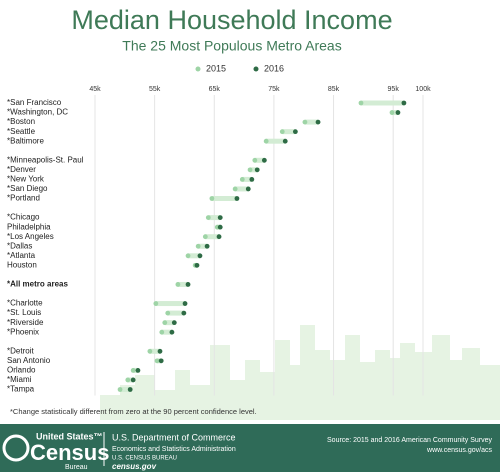 This screenshot has width=500, height=472. What do you see at coordinates (45, 159) in the screenshot?
I see `category-label: *Minneapolis-St. Paul` at bounding box center [45, 159].